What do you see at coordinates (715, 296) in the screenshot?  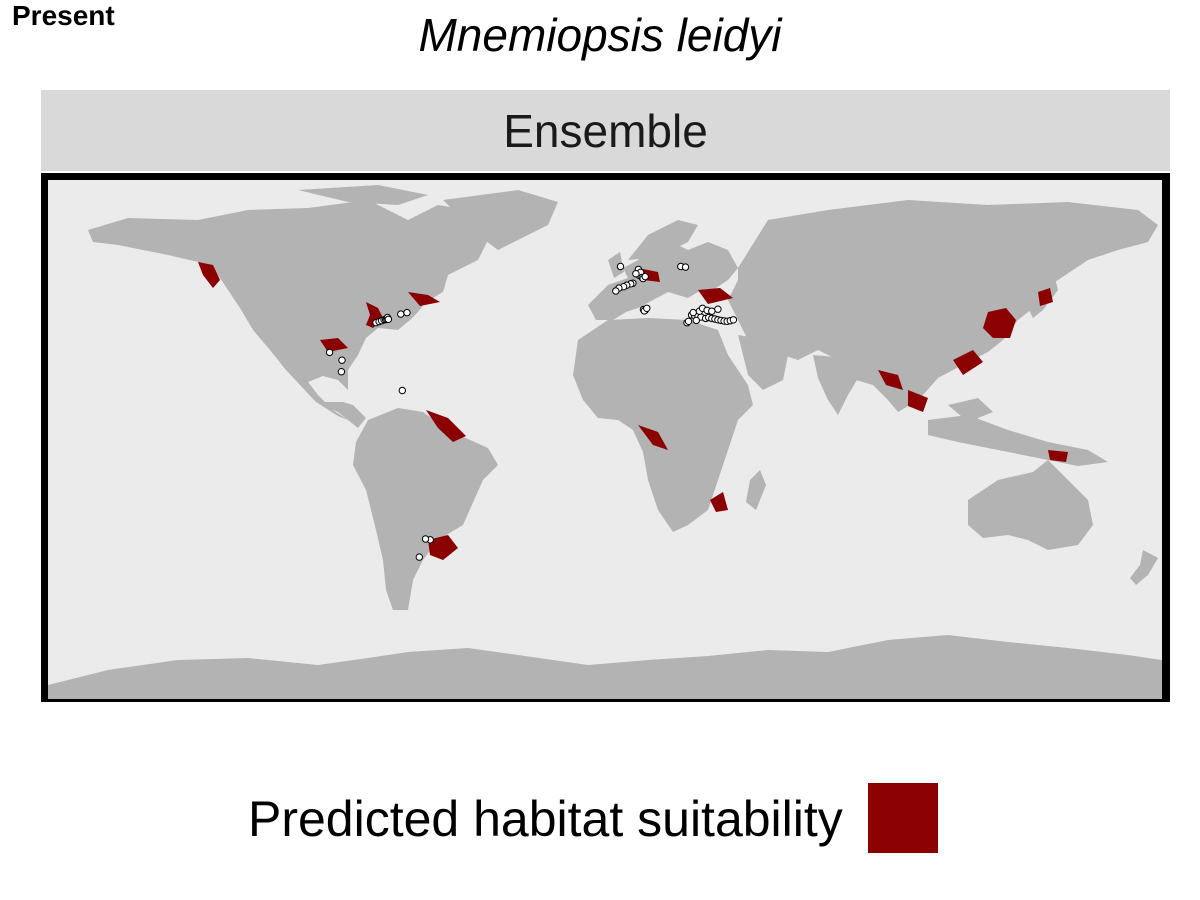 I see `suitable-black-sea` at bounding box center [715, 296].